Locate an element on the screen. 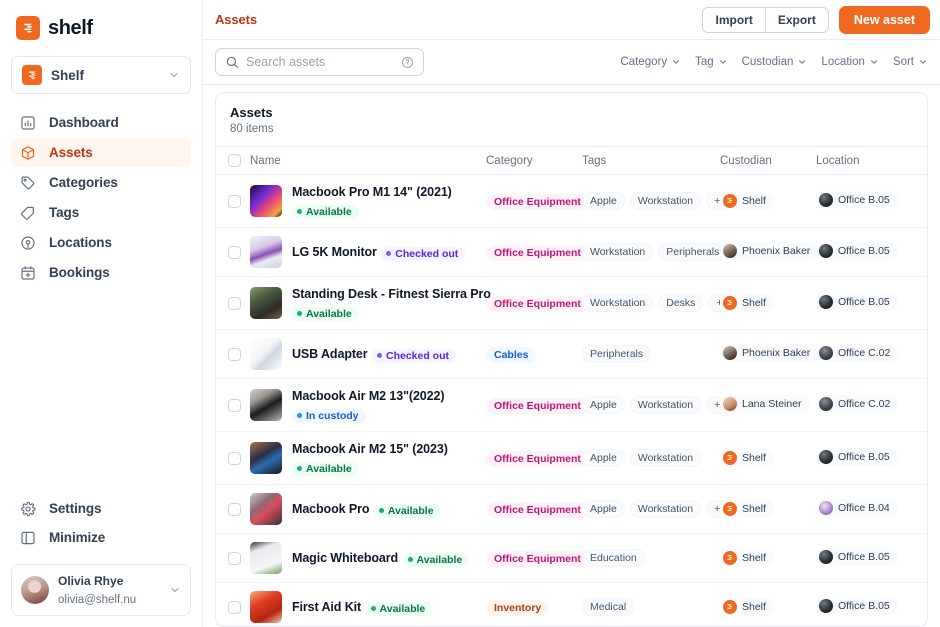  row-select-cell is located at coordinates (233, 201).